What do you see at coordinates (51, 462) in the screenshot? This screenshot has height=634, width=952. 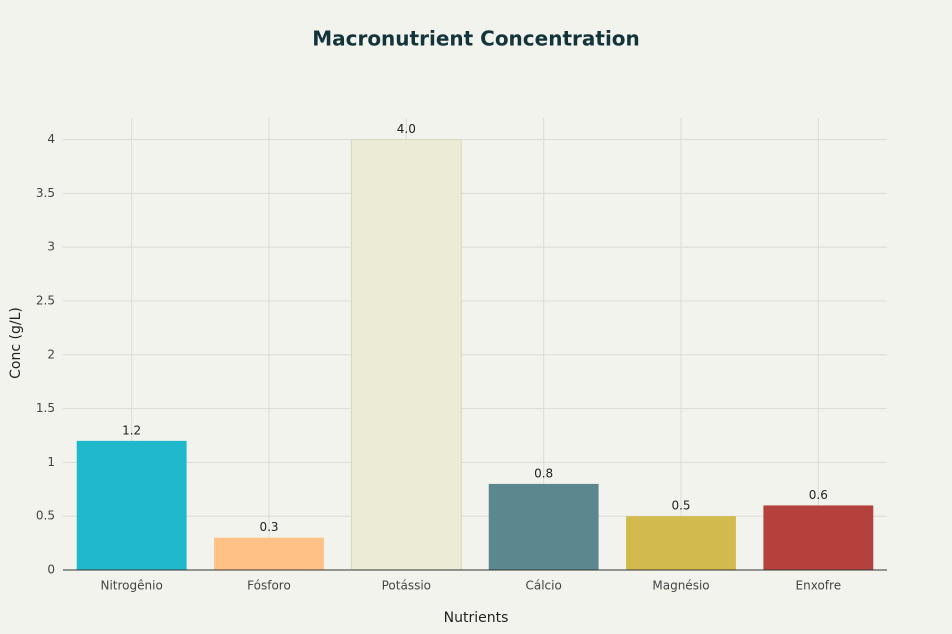 I see `y-tick-label: 1` at bounding box center [51, 462].